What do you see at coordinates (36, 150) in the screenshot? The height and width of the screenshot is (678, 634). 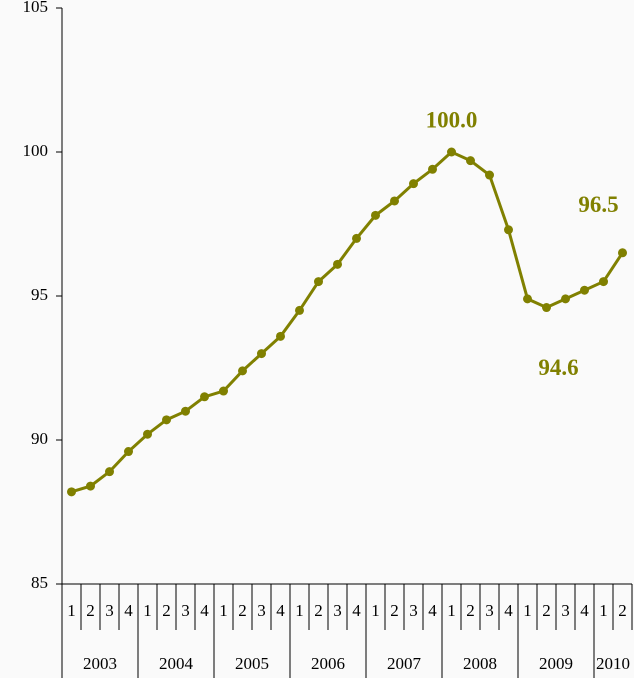 I see `y-tick-label: 100` at bounding box center [36, 150].